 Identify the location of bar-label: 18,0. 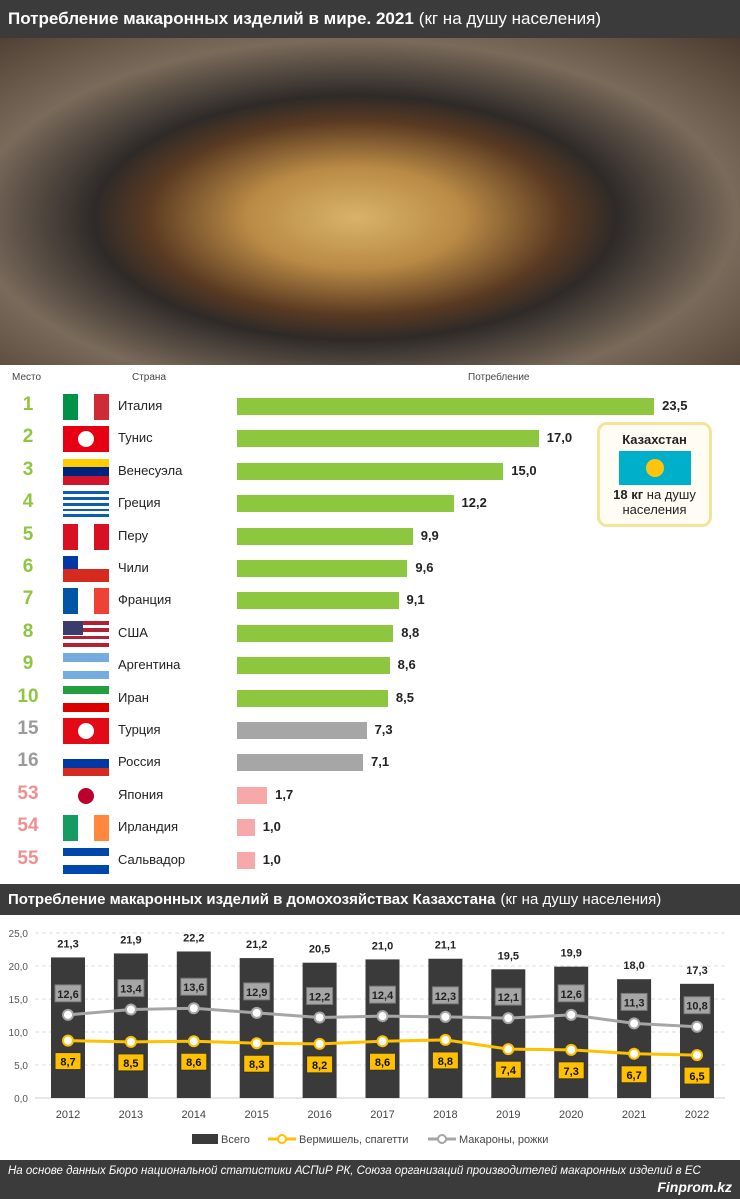
(633, 966).